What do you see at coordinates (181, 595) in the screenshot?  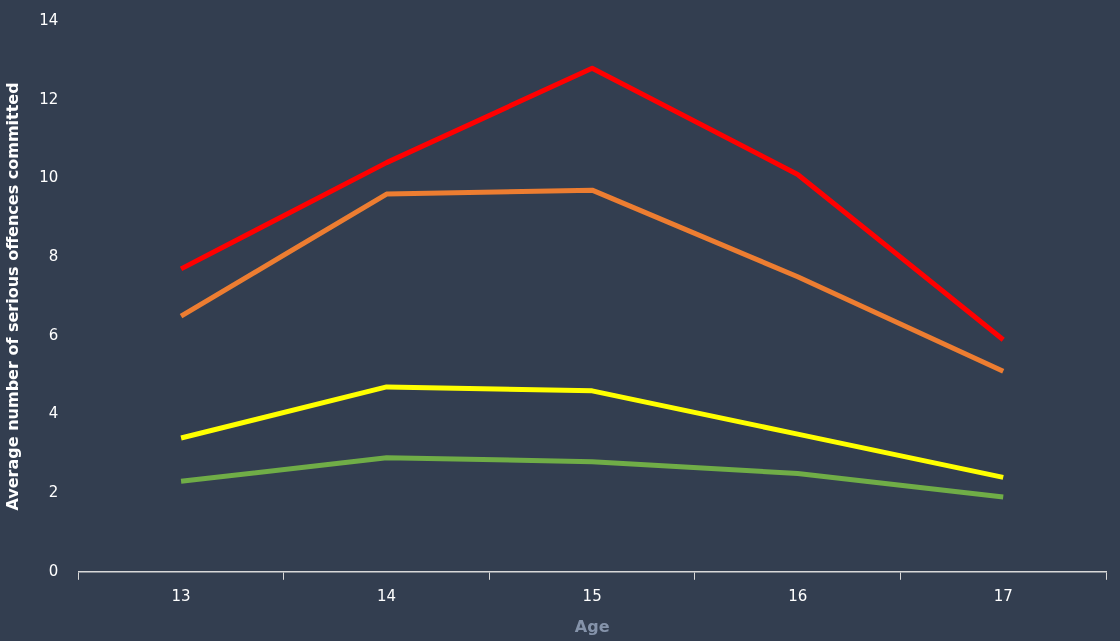 I see `x-tick-label: 13` at bounding box center [181, 595].